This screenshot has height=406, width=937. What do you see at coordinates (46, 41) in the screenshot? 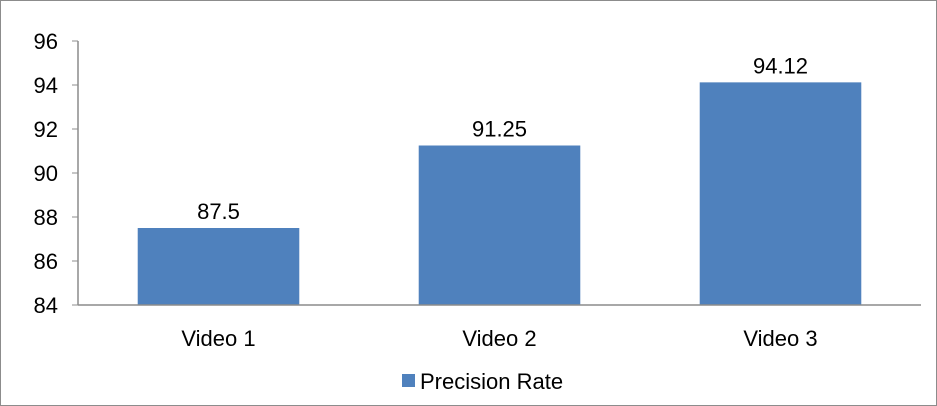
I see `y-tick-label: 96` at bounding box center [46, 41].